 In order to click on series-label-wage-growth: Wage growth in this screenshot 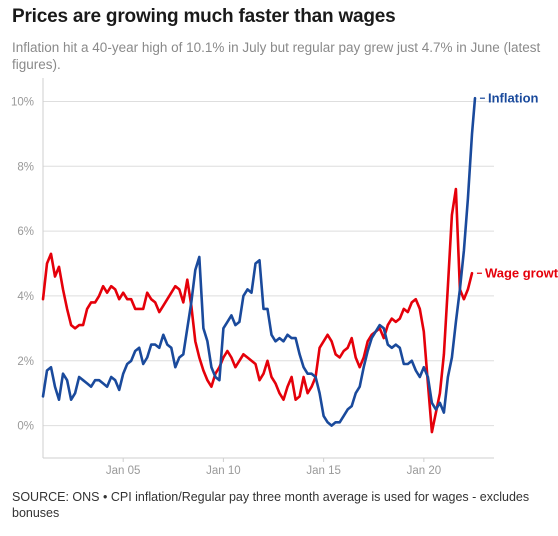, I will do `click(521, 273)`.